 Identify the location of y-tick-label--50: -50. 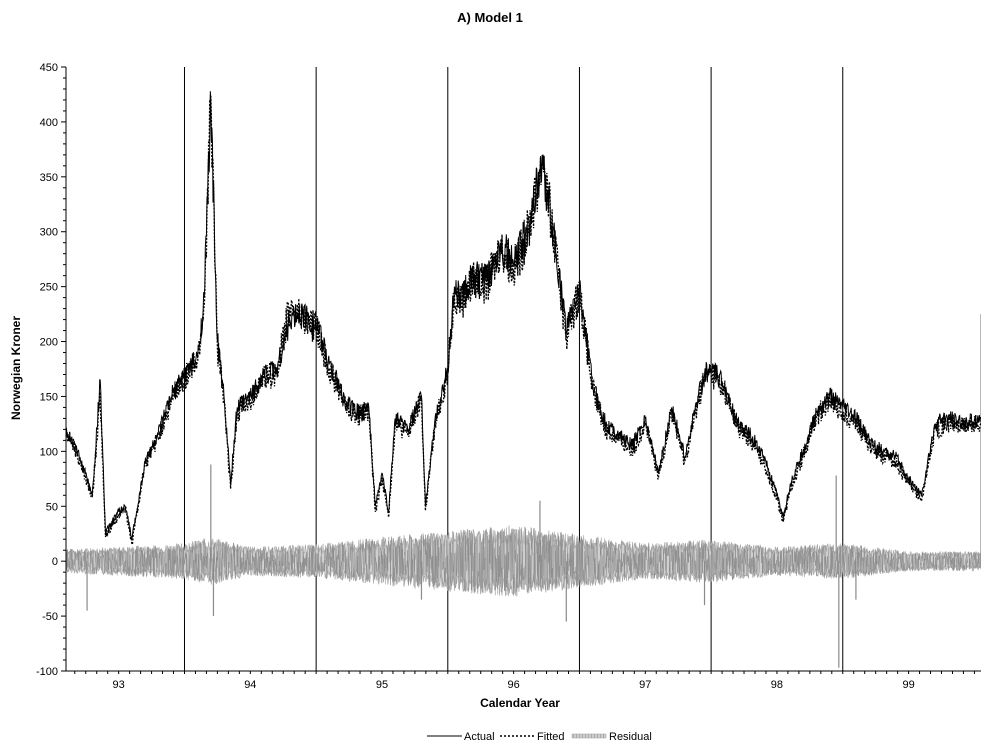
(50, 617).